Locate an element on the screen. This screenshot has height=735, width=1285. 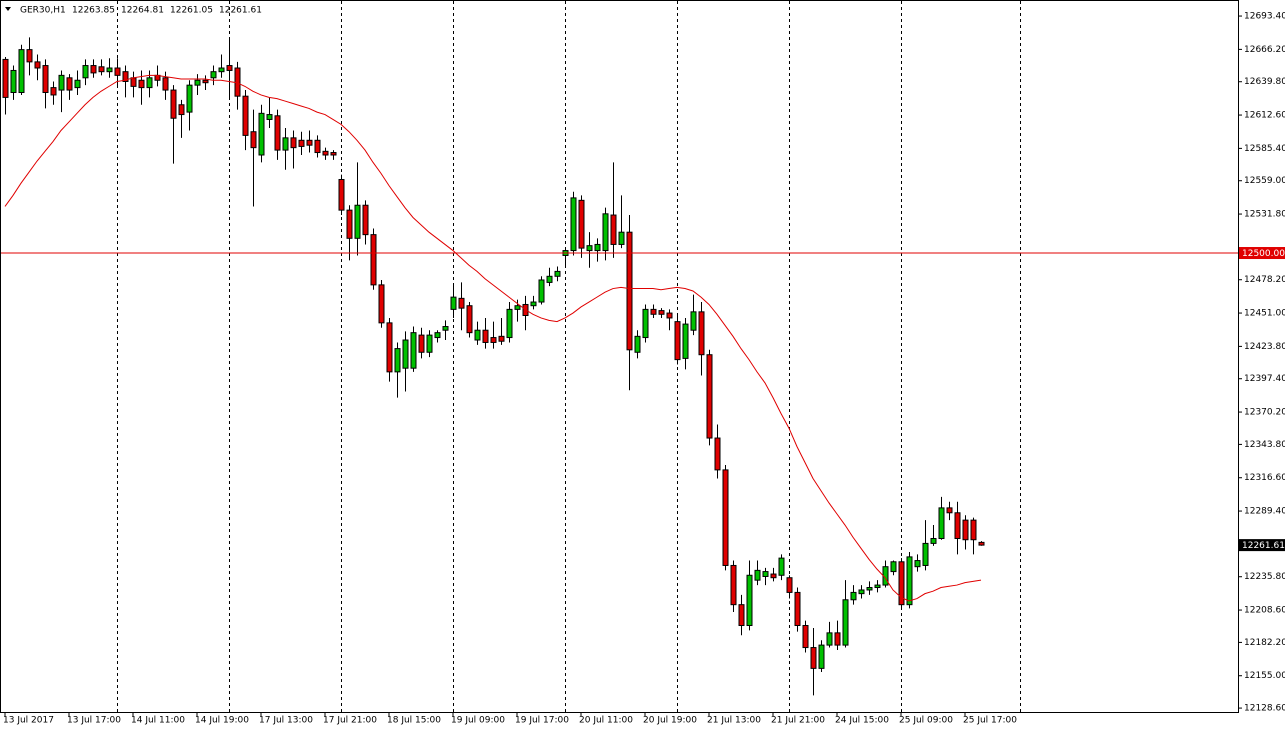
x-tick-label: 19 Jul 17:00 is located at coordinates (542, 721).